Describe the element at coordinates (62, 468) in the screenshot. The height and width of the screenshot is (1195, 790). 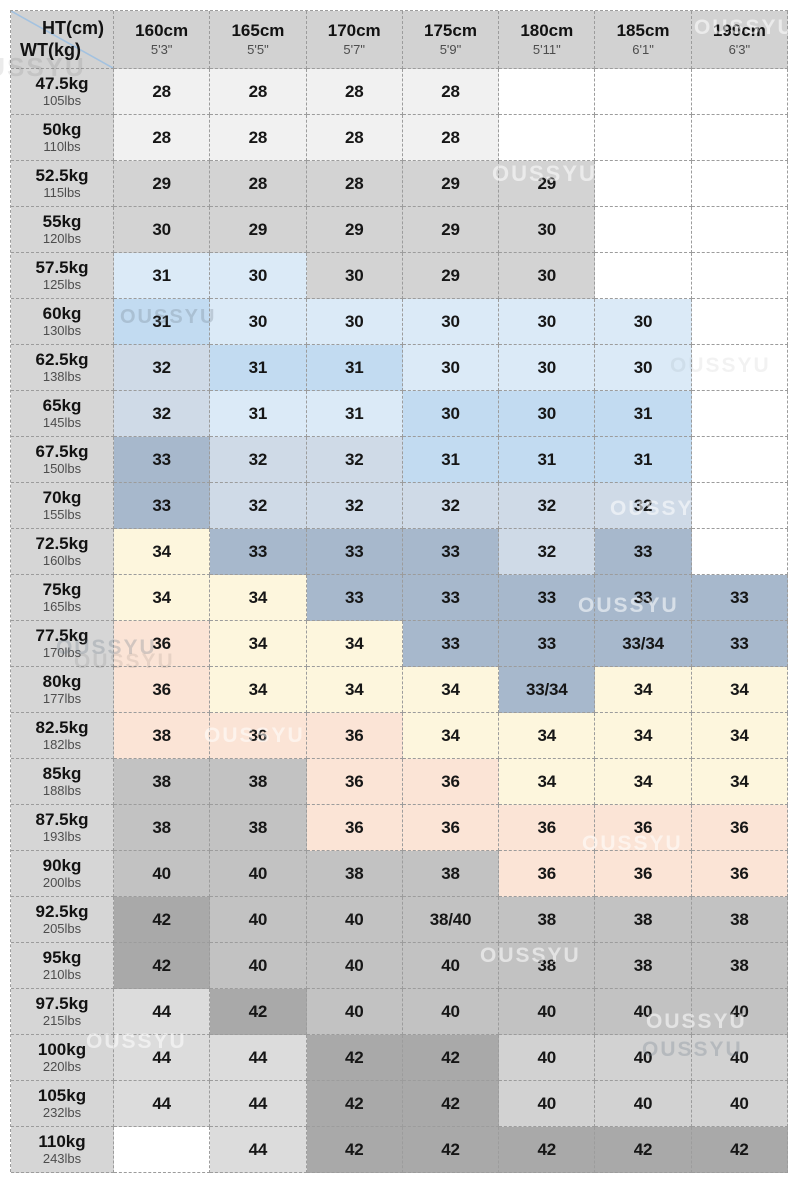
I see `weight-lbs-label: 150lbs` at that location.